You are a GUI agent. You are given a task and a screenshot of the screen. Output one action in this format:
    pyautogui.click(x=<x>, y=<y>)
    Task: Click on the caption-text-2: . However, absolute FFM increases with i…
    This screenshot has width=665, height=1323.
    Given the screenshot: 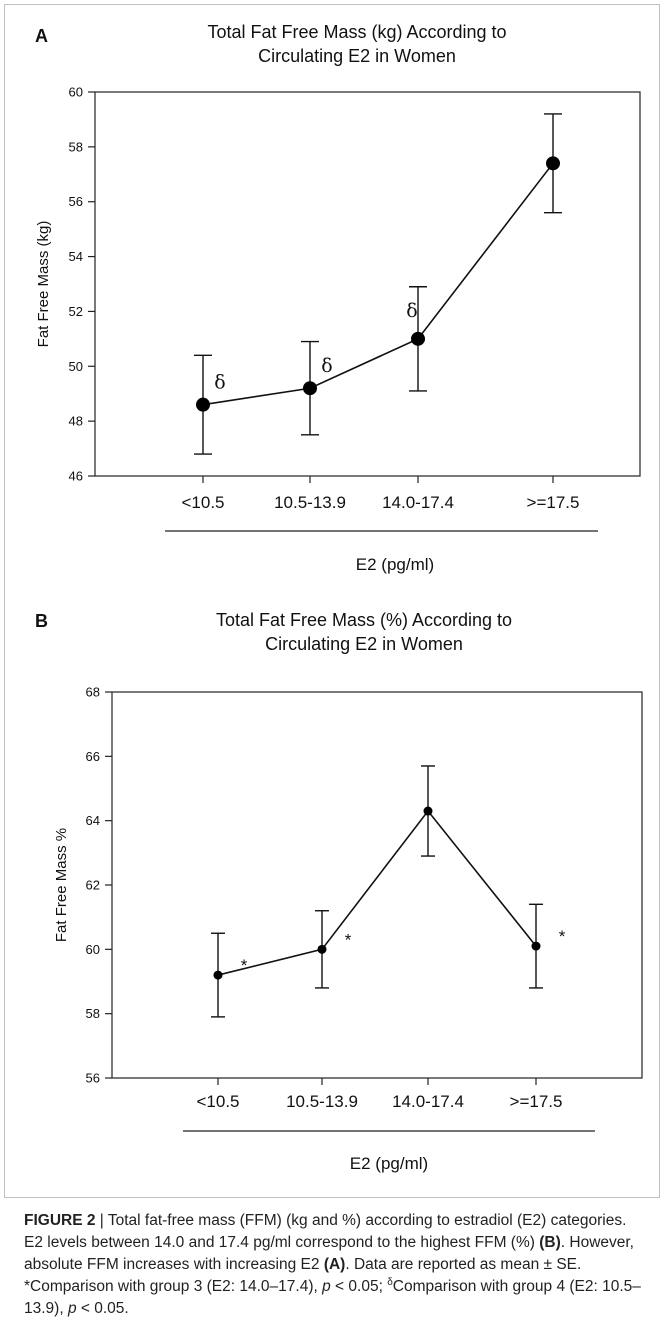 What is the action you would take?
    pyautogui.click(x=329, y=1253)
    